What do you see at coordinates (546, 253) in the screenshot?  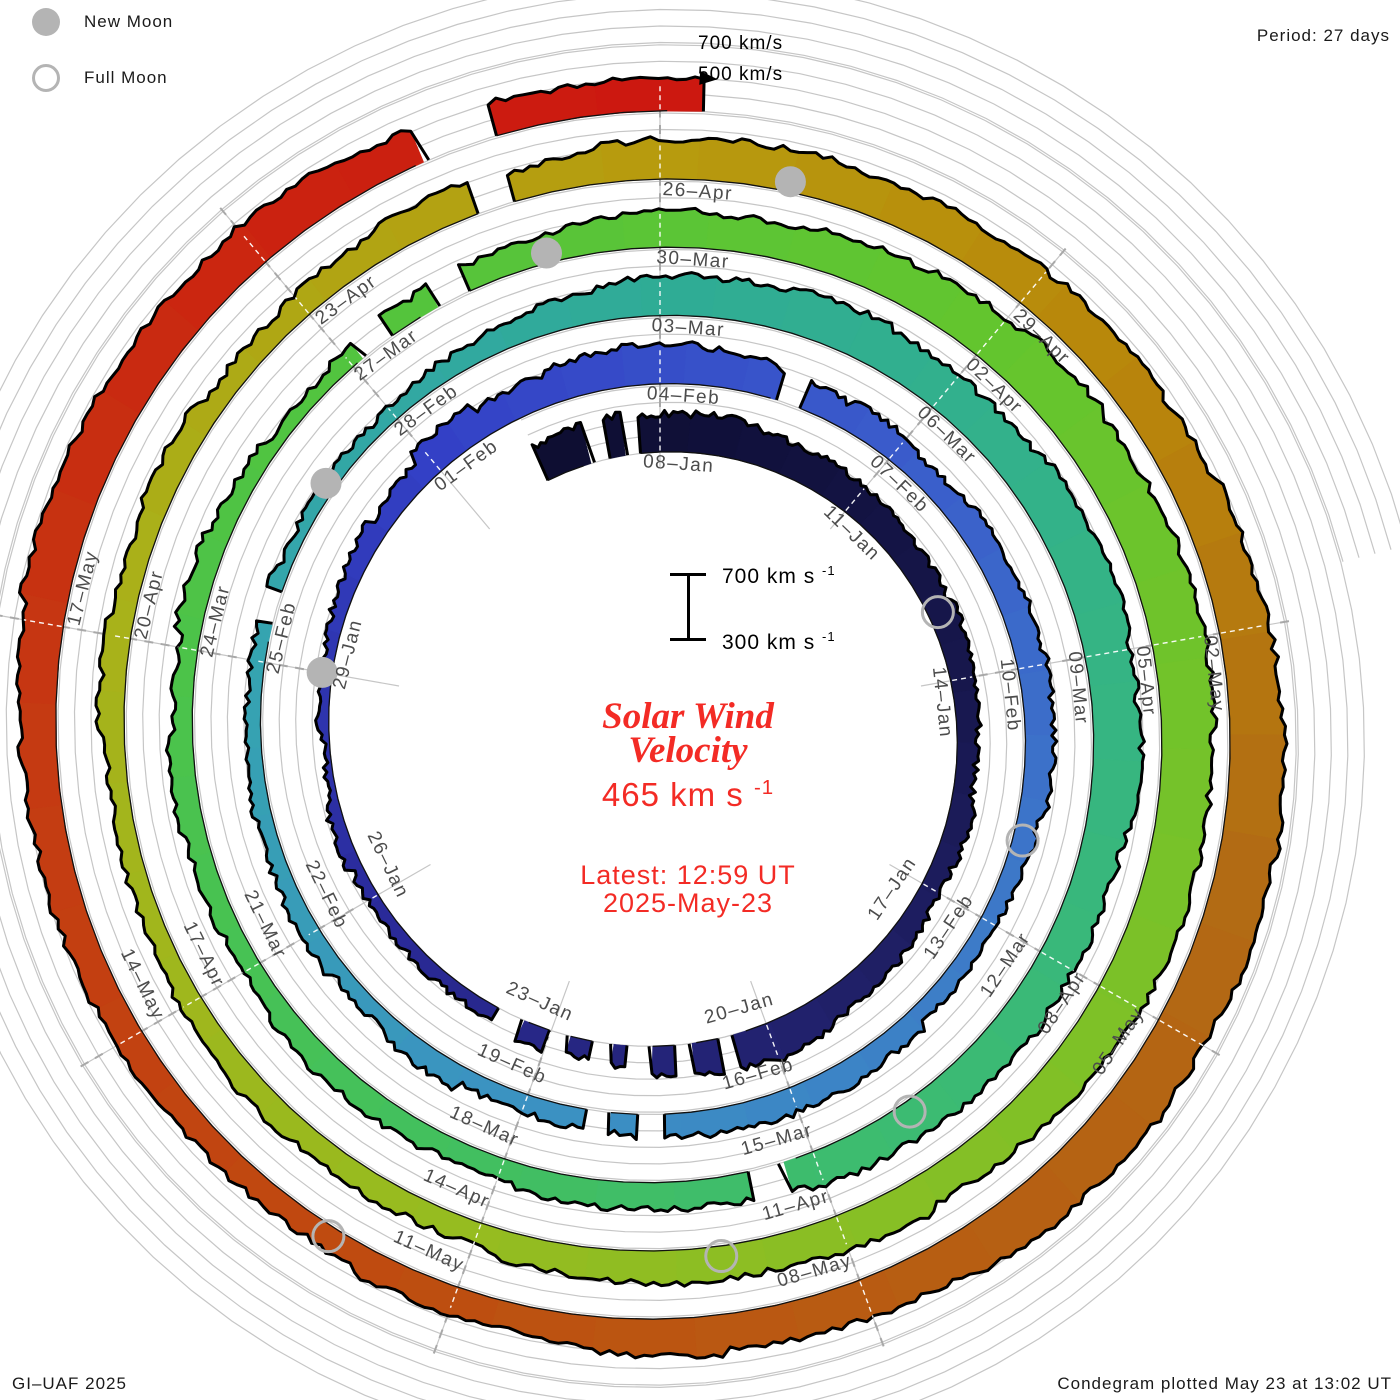 I see `new-moon-marker` at bounding box center [546, 253].